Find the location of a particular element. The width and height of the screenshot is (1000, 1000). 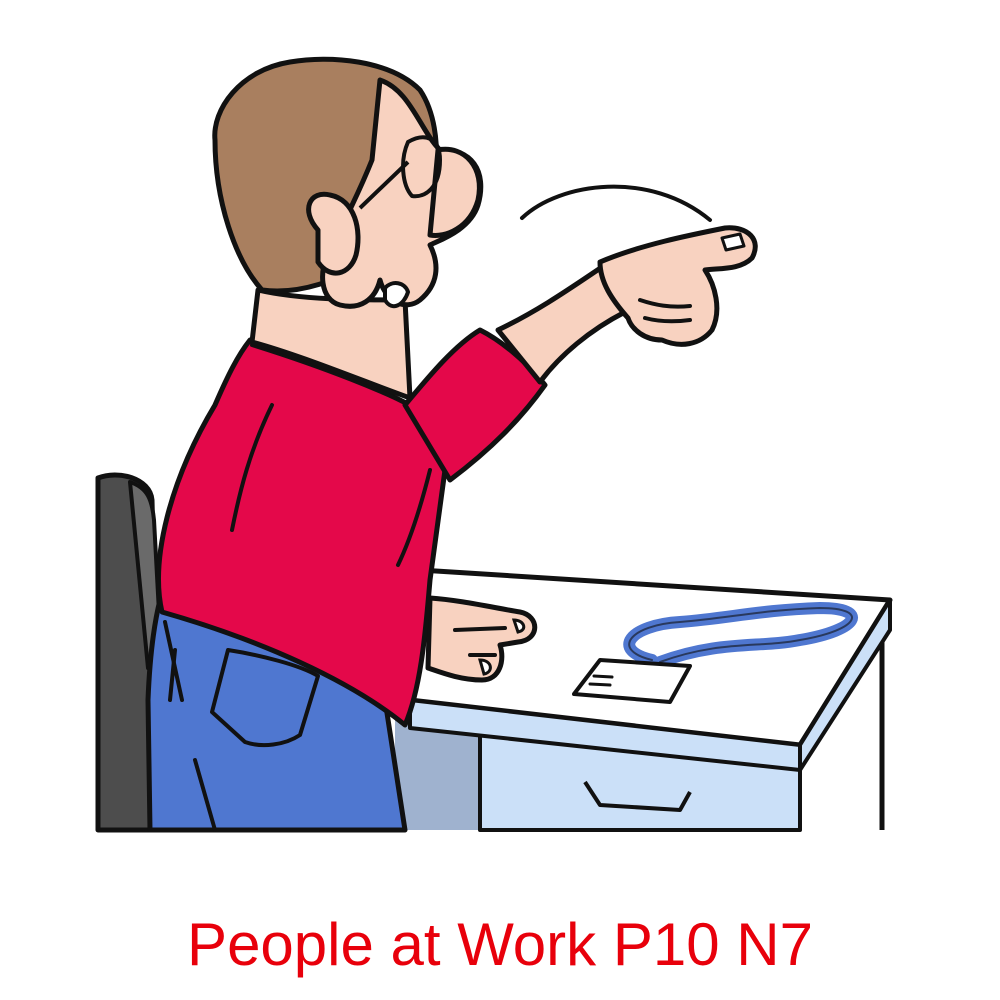

desk-right-edge is located at coordinates (845, 685).